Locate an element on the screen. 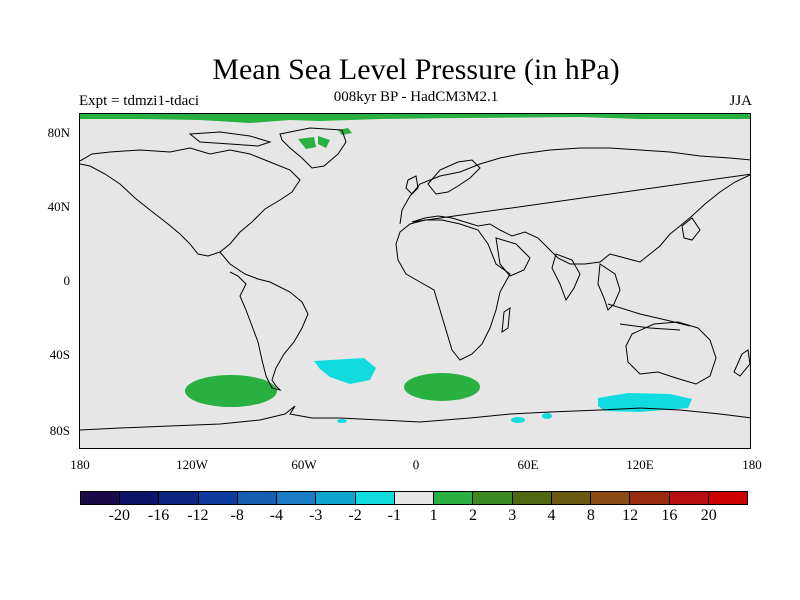 This screenshot has height=600, width=800. colorbar-label: 20 is located at coordinates (708, 515).